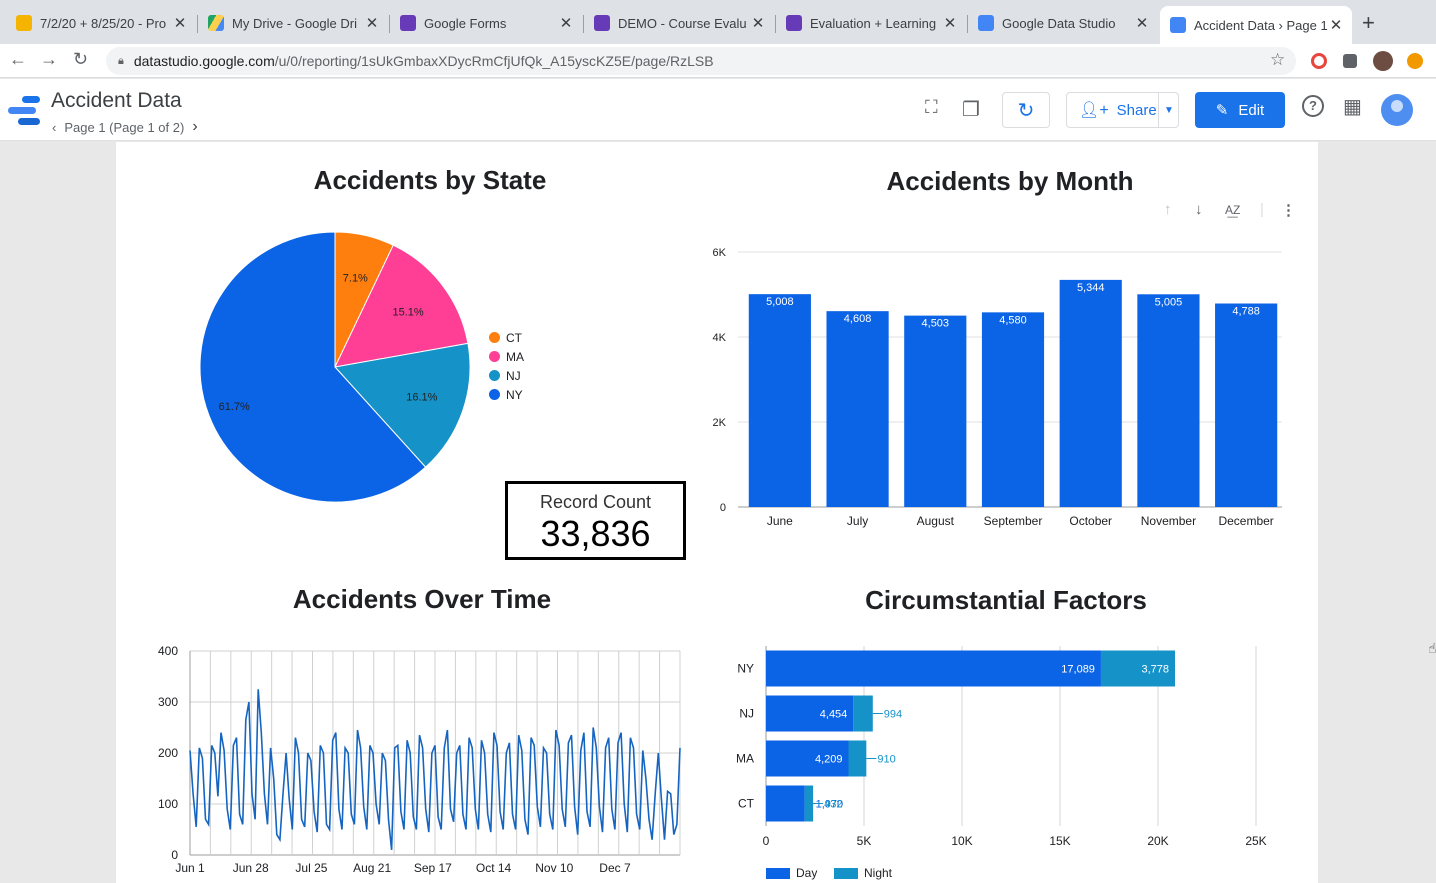 The height and width of the screenshot is (883, 1436). I want to click on bar-nj-day, so click(810, 713).